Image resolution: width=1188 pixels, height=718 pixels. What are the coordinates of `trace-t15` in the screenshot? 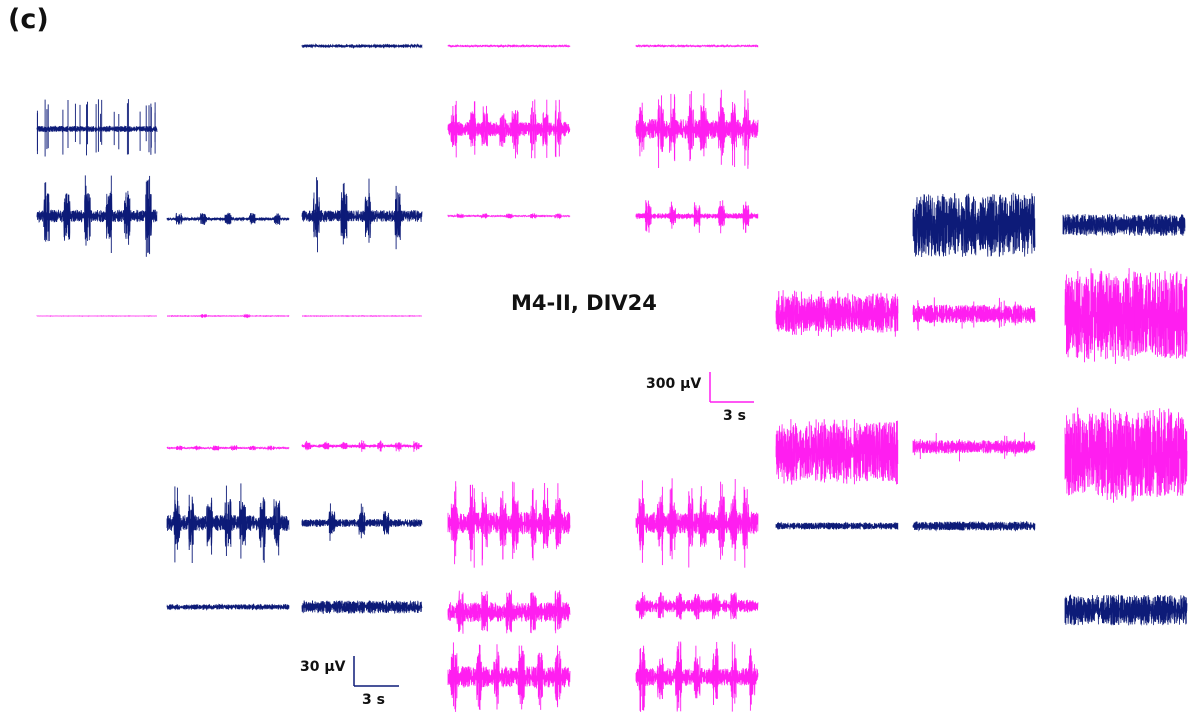 It's located at (228, 316).